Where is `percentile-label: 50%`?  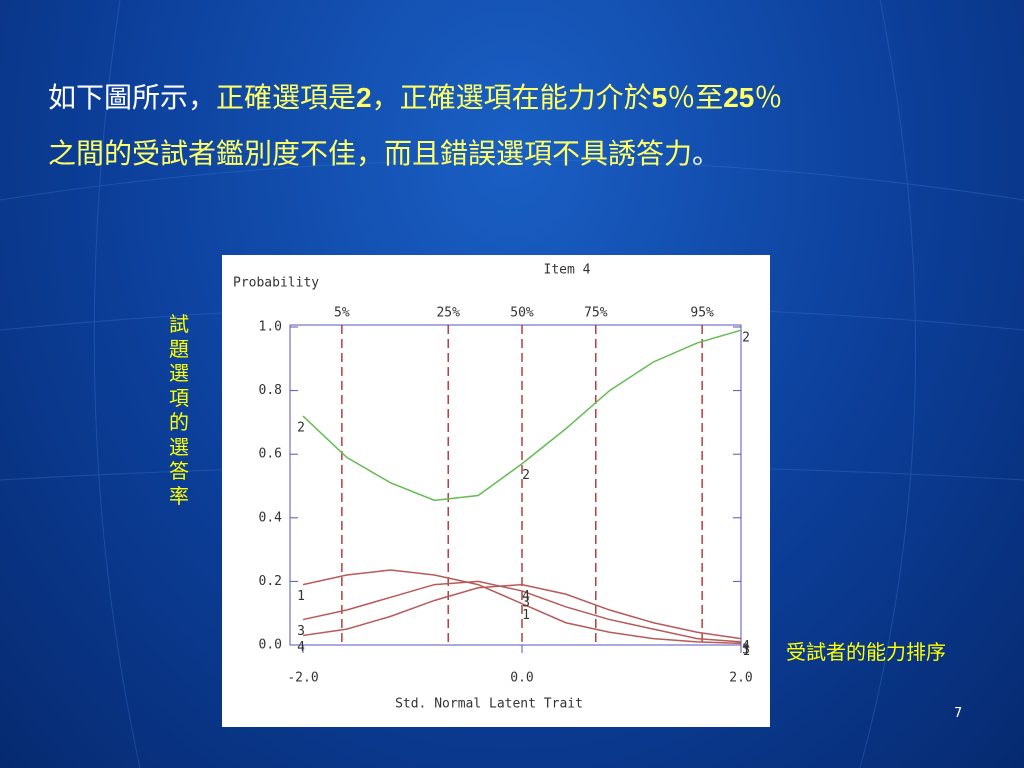 percentile-label: 50% is located at coordinates (522, 313).